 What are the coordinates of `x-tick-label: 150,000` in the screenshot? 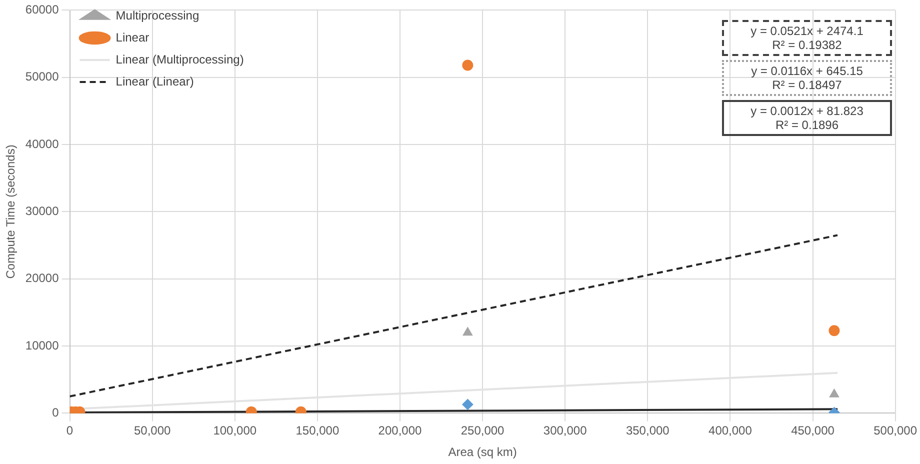 It's located at (318, 431).